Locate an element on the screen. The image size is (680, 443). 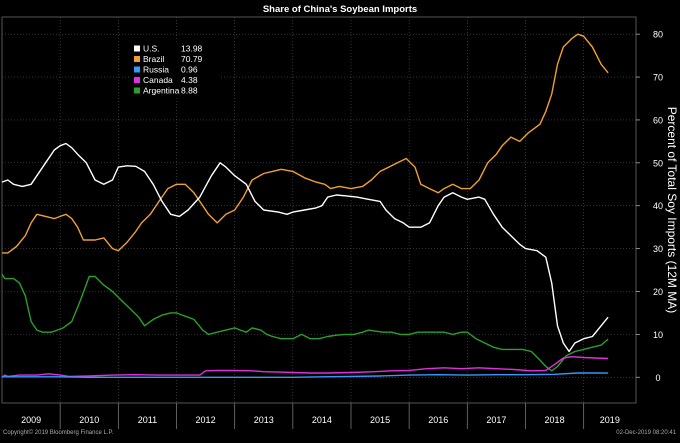
x-tick-label: 2016 is located at coordinates (438, 420).